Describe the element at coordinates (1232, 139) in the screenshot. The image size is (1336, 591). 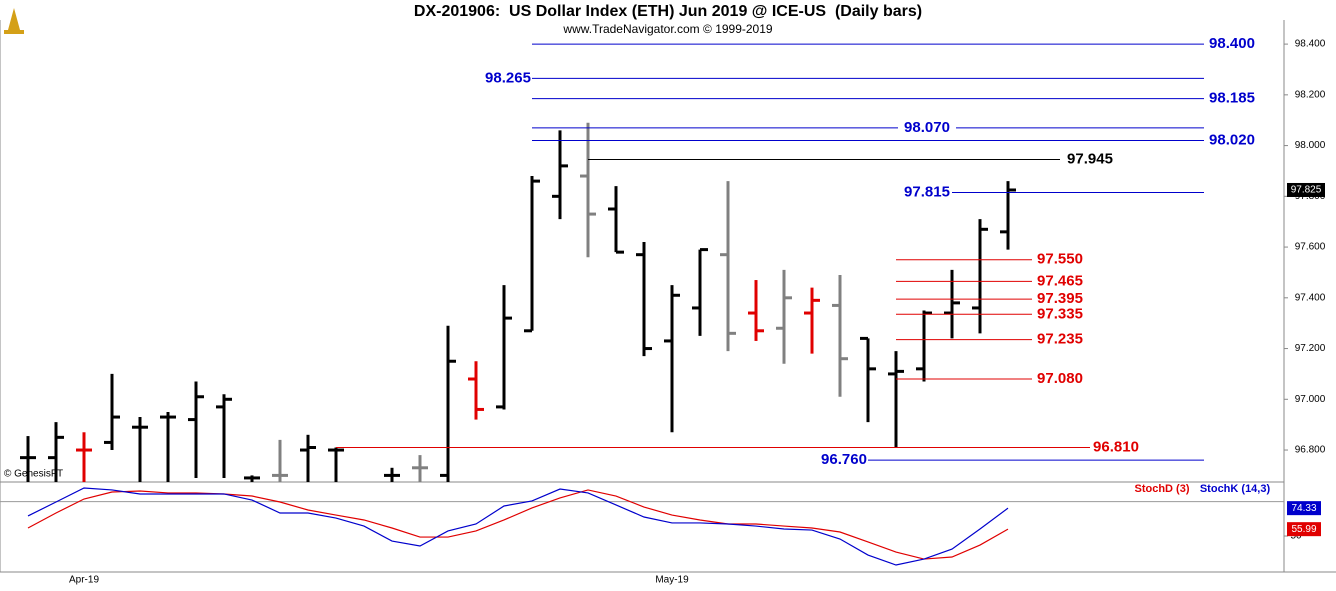
I see `level-label: 98.020` at that location.